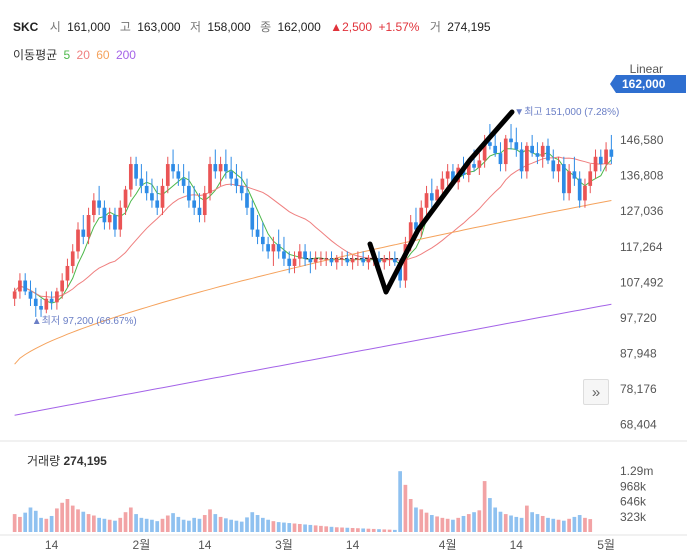  Describe the element at coordinates (633, 502) in the screenshot. I see `volume-tick-label: 646k` at that location.